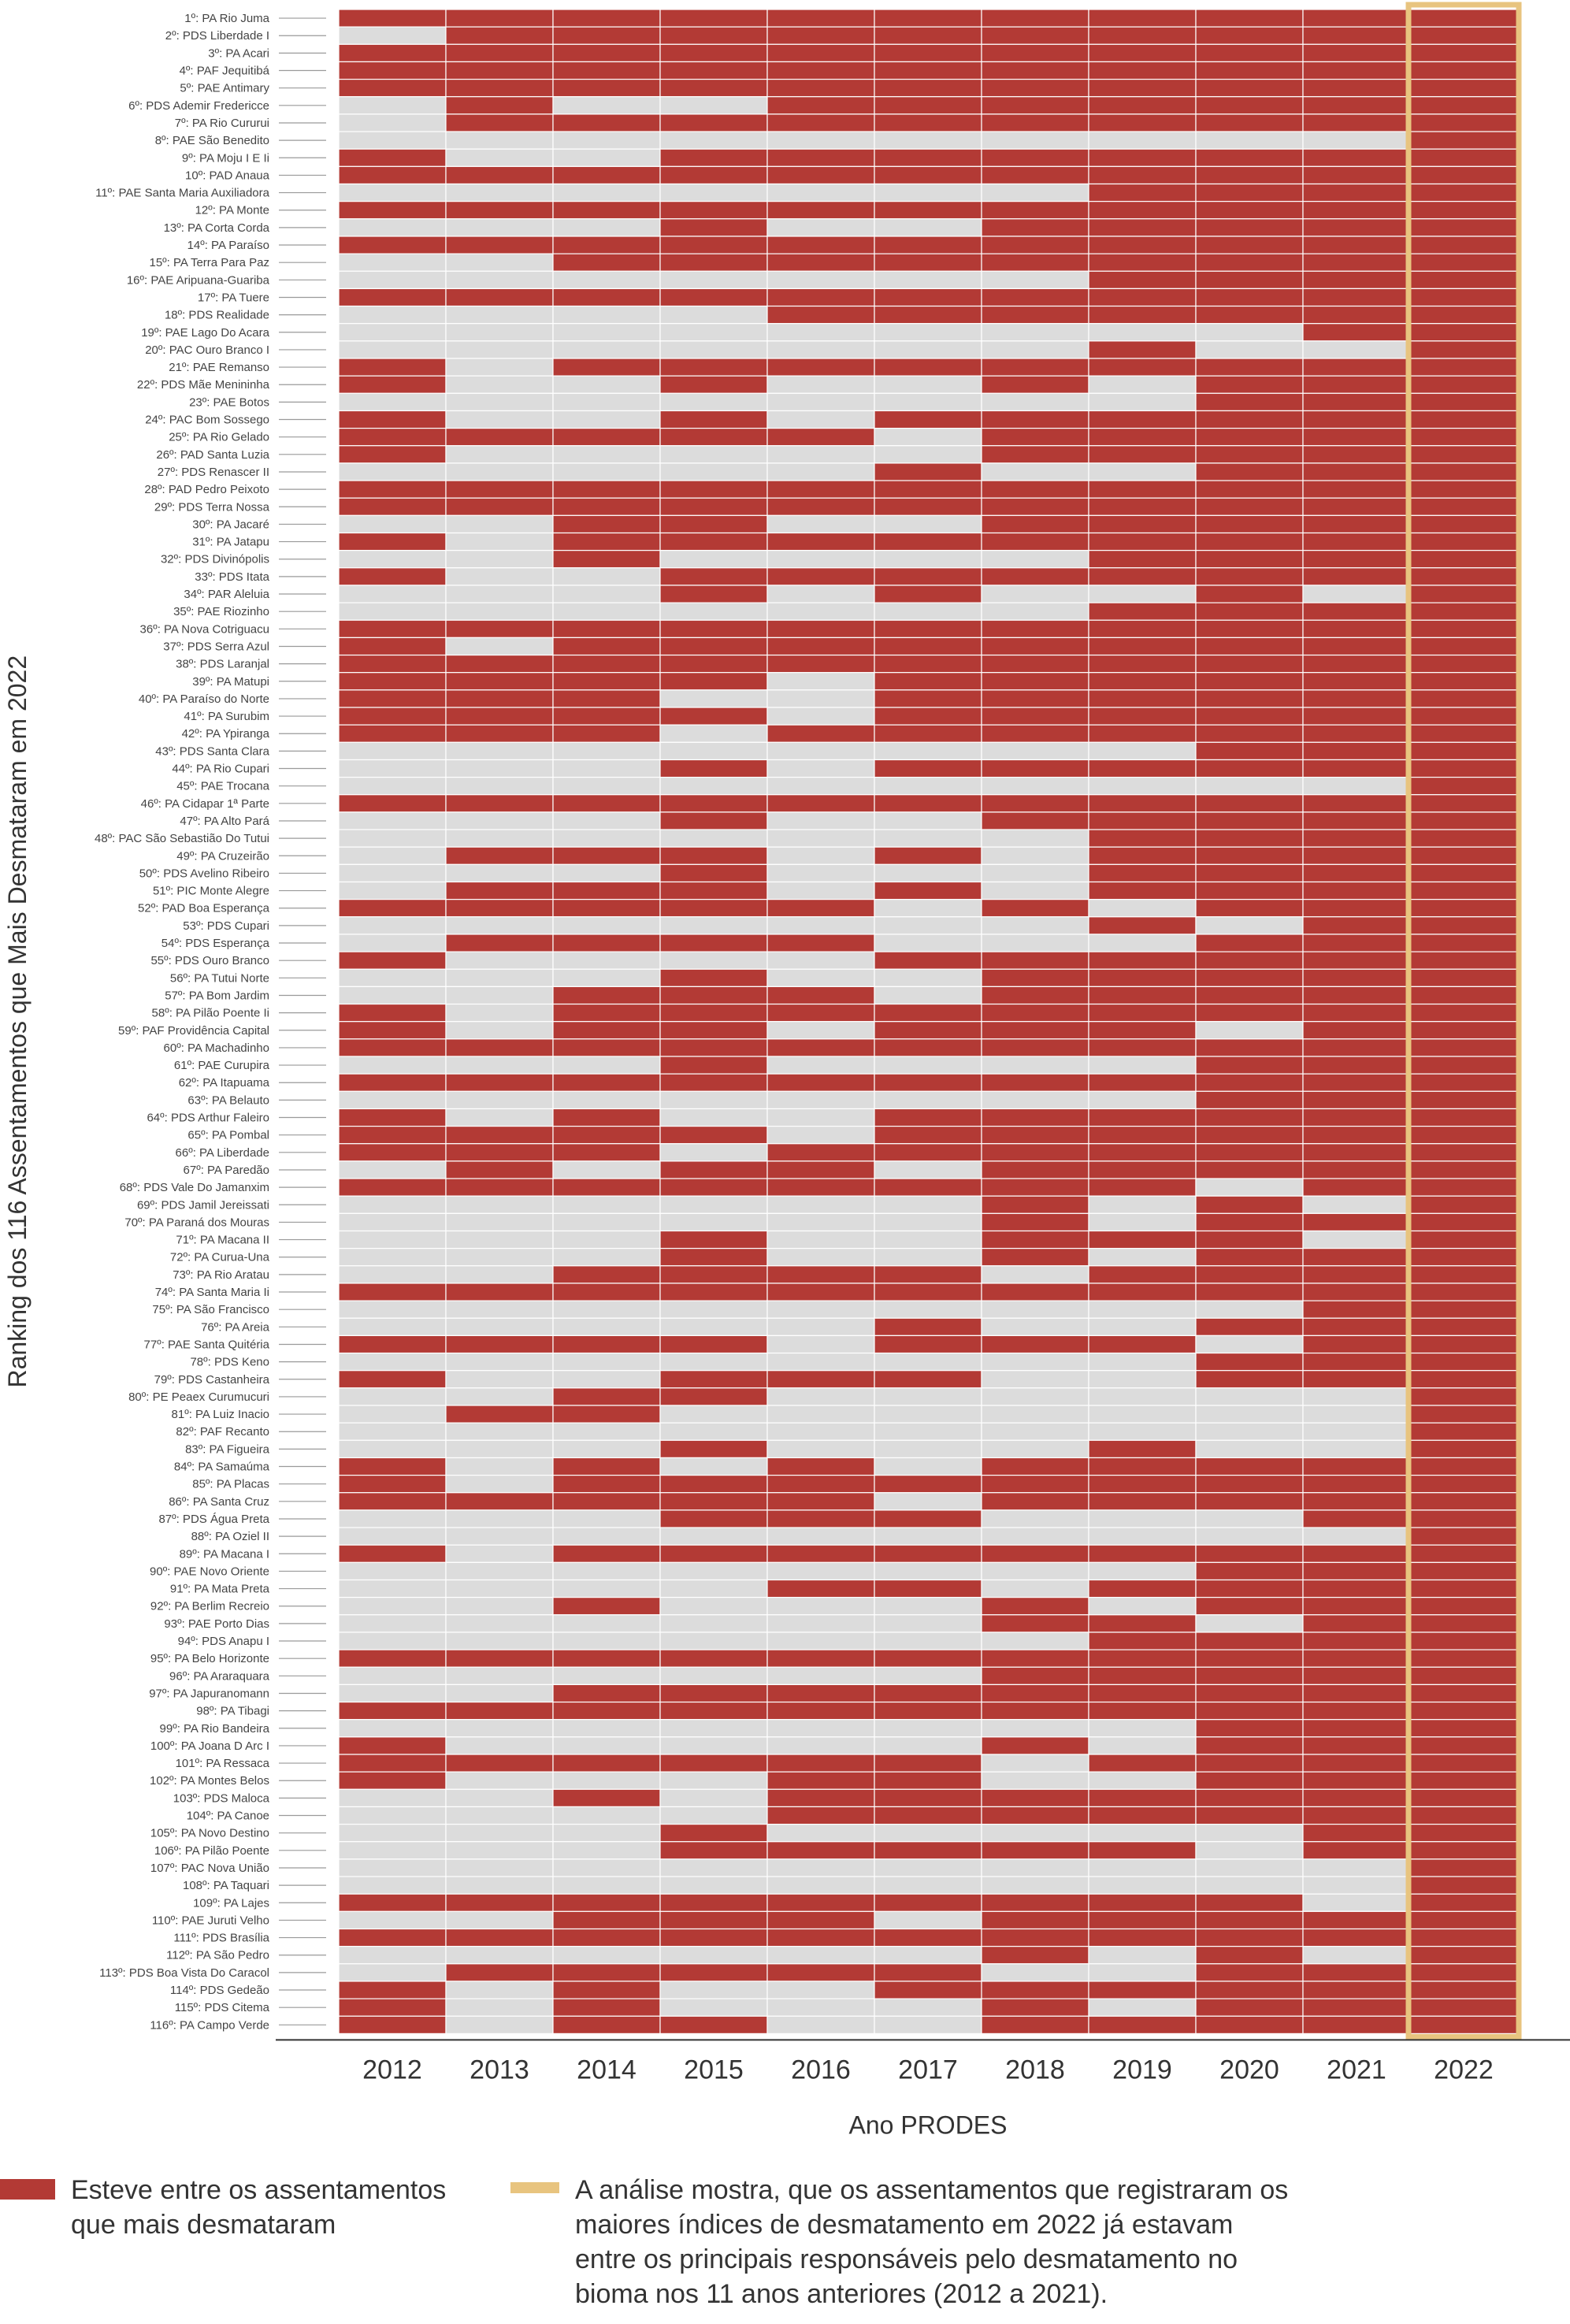 The image size is (1570, 2324). Describe the element at coordinates (212, 1851) in the screenshot. I see `row-label: 106º: PA Pilão Poente` at that location.